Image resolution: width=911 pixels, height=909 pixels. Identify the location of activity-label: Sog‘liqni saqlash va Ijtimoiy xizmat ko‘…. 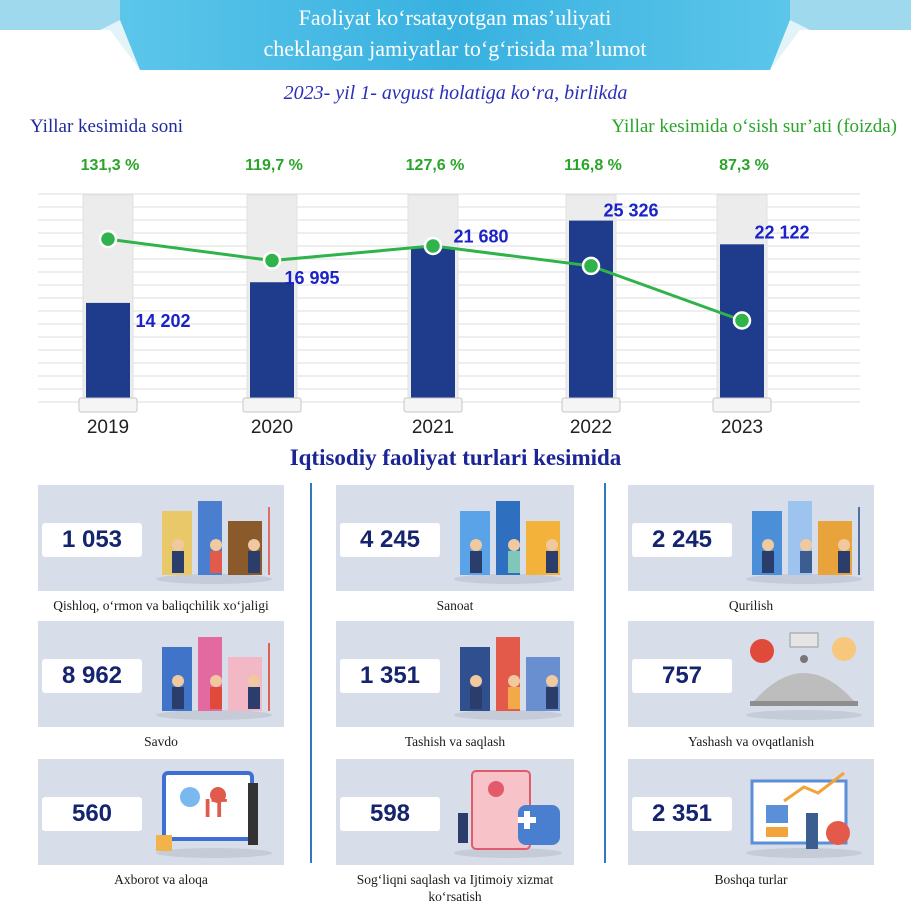
(455, 888).